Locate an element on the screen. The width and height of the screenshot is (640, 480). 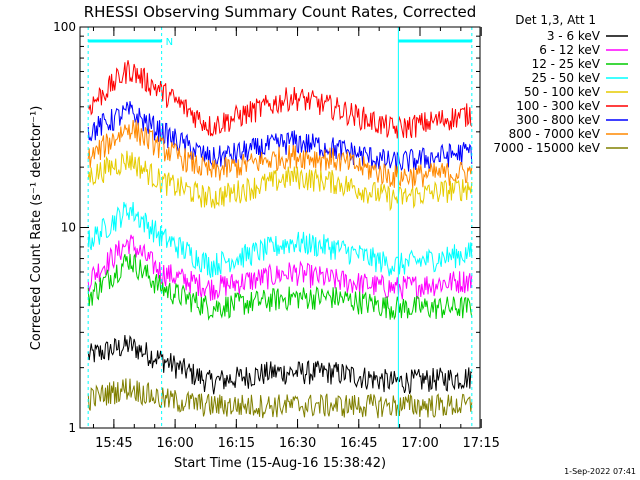
legend-label: 6 - 12 keV is located at coordinates (570, 50).